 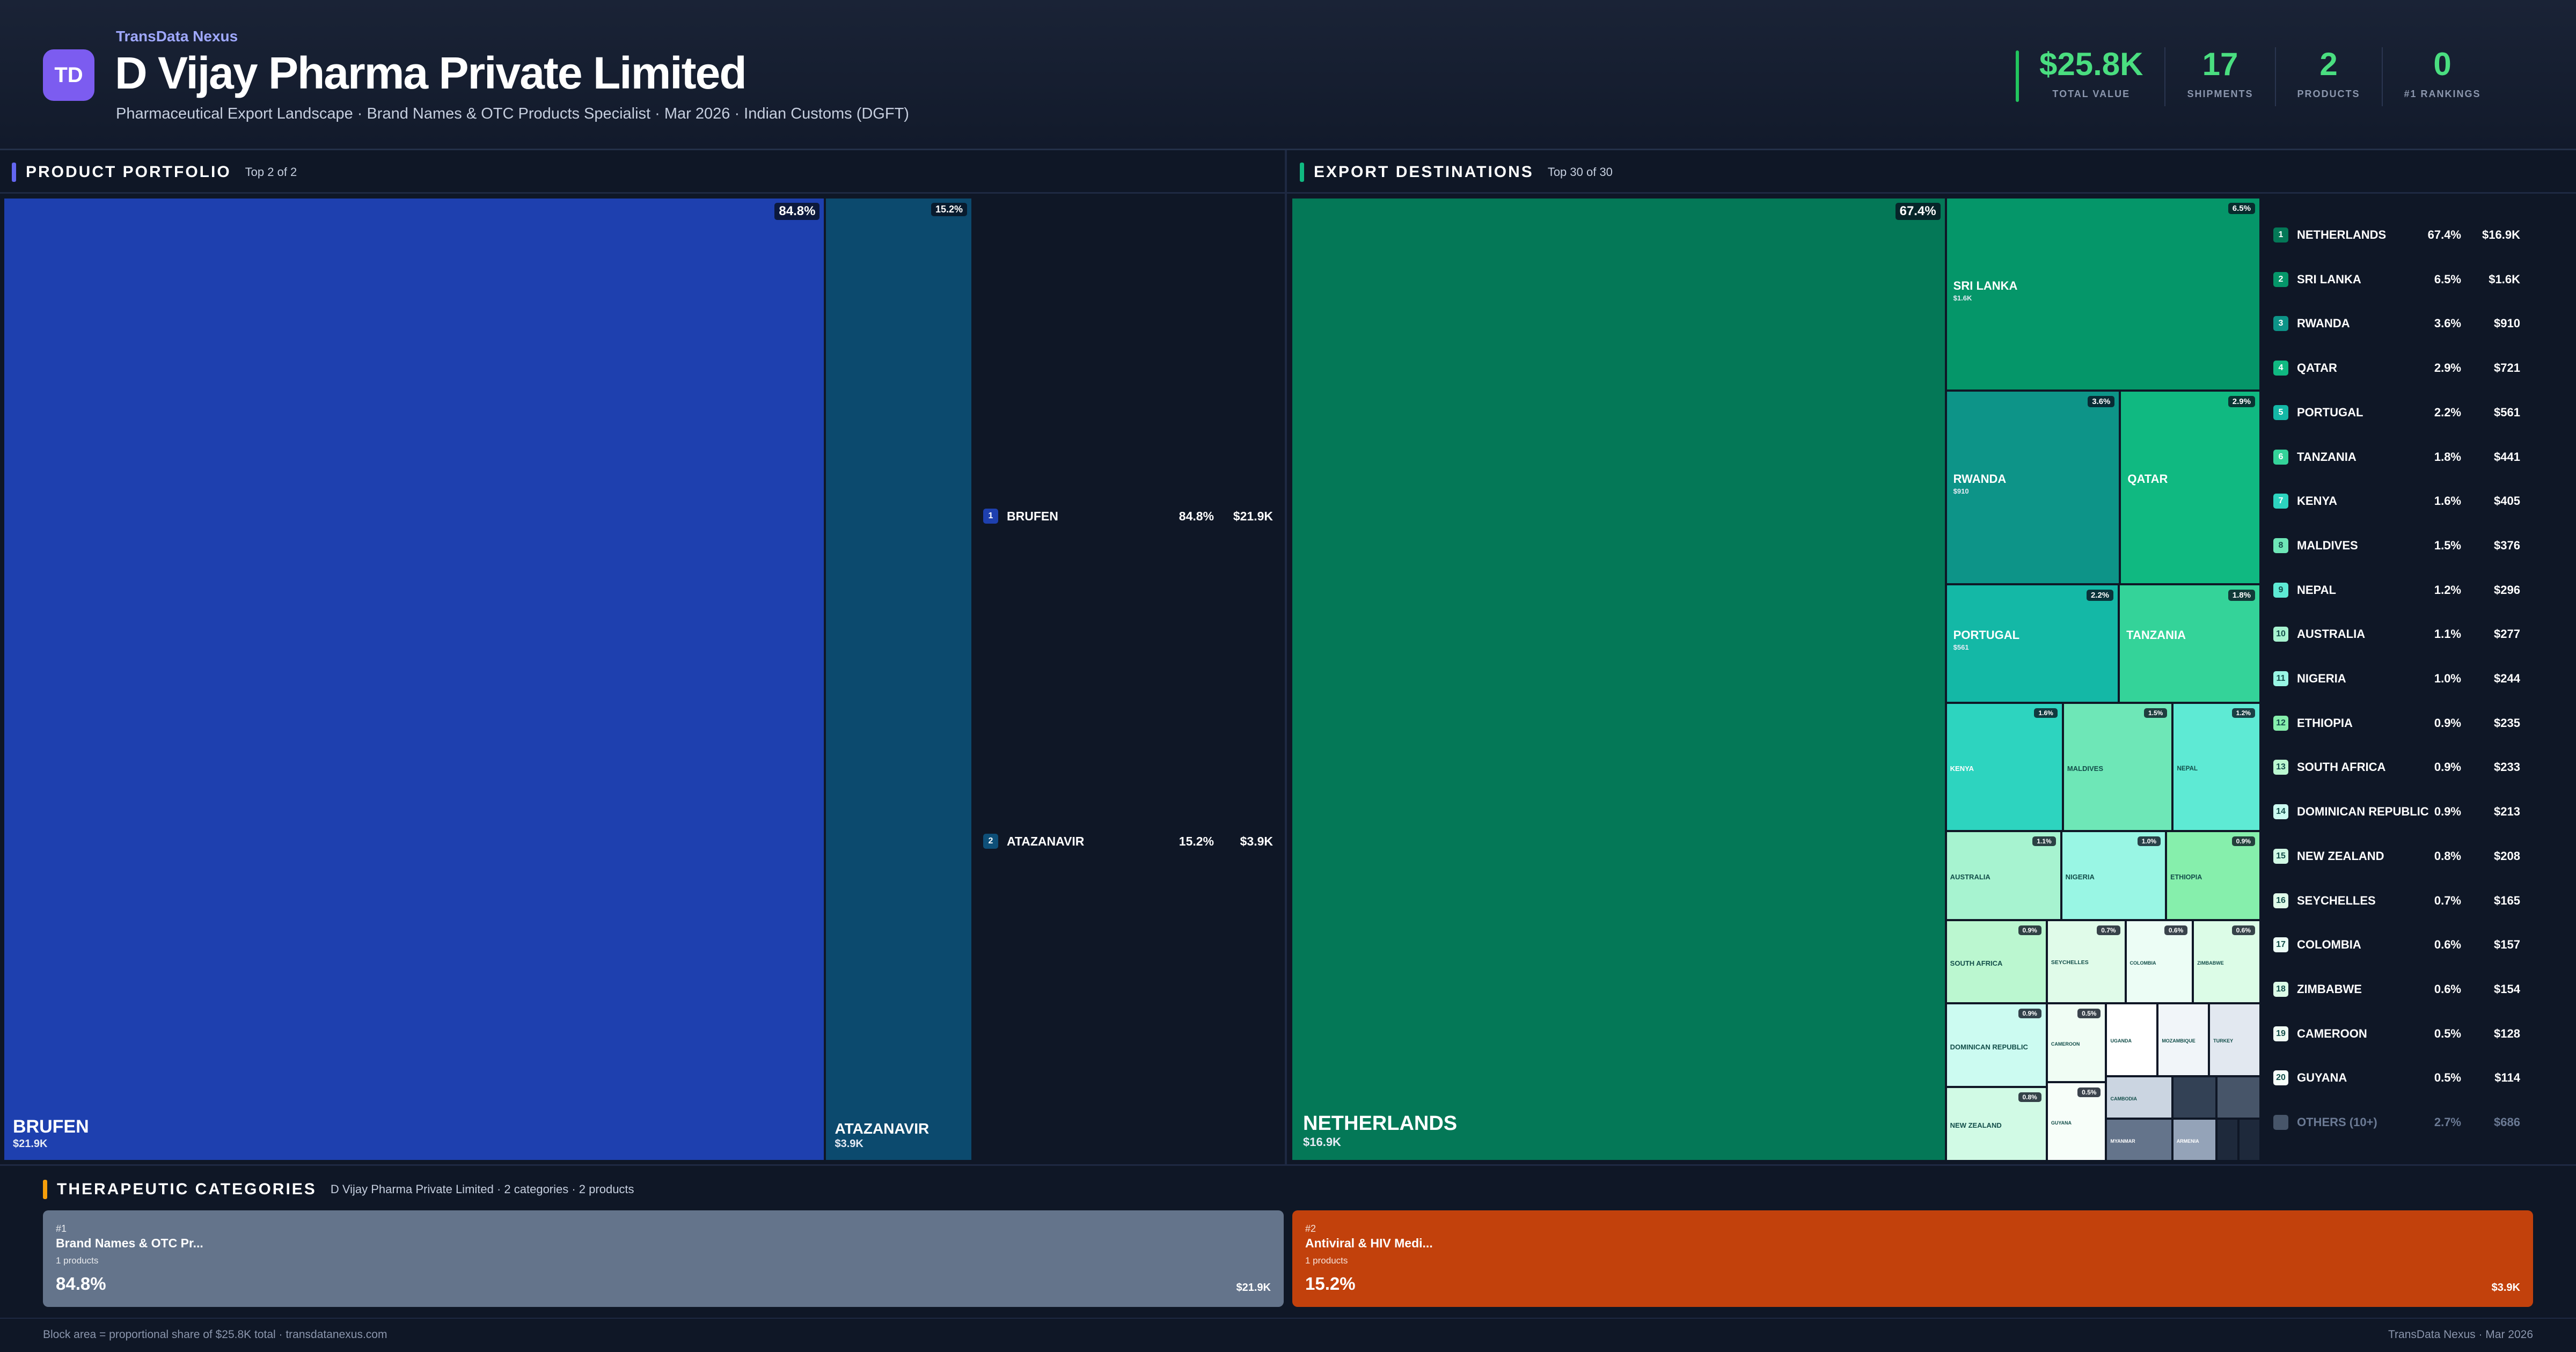 I want to click on list-item-kenya: 7 KENYA 1.6% $405, so click(x=2396, y=501).